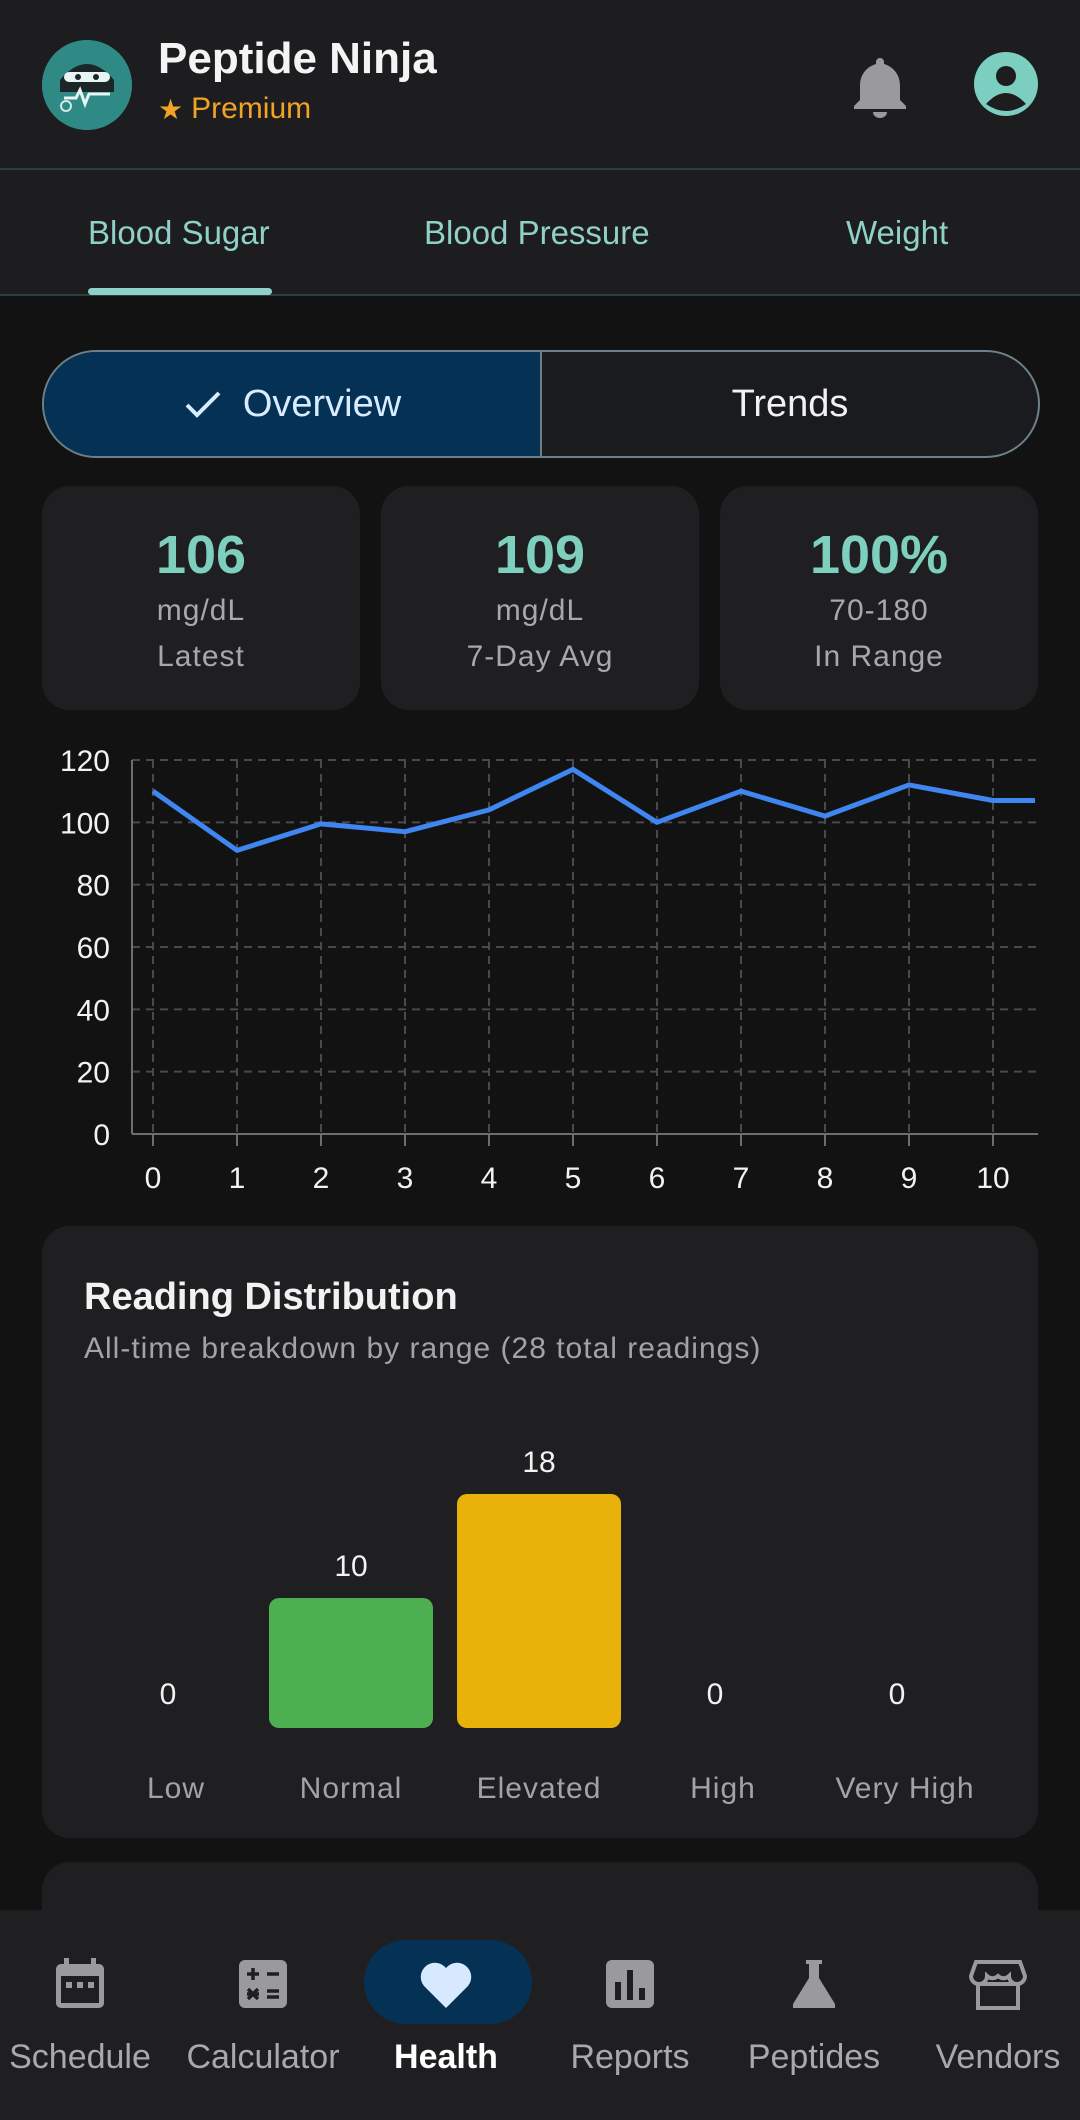 The width and height of the screenshot is (1080, 2120). Describe the element at coordinates (540, 555) in the screenshot. I see `stat-value: 109` at that location.